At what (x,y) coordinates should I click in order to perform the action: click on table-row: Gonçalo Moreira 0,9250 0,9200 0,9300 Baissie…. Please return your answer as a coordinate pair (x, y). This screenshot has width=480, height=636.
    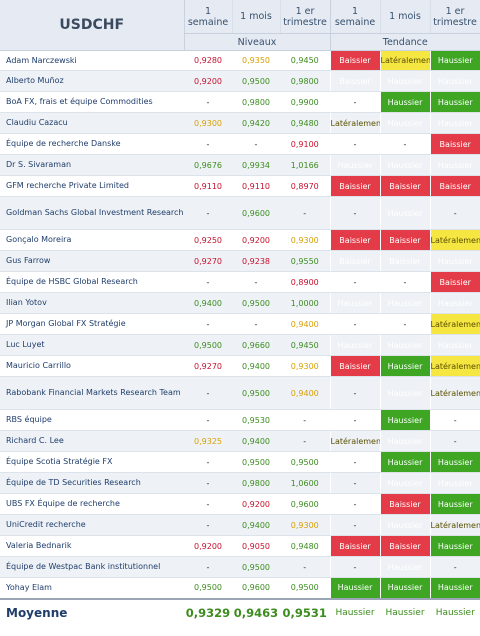
    Looking at the image, I should click on (240, 240).